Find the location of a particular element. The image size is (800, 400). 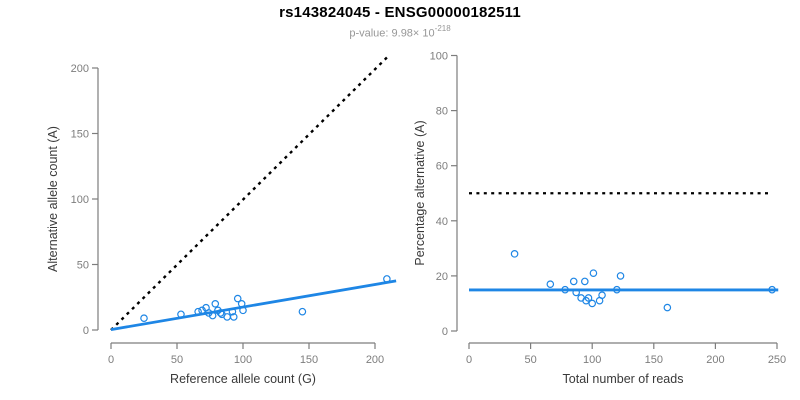

y-tick-label: 200 is located at coordinates (80, 69).